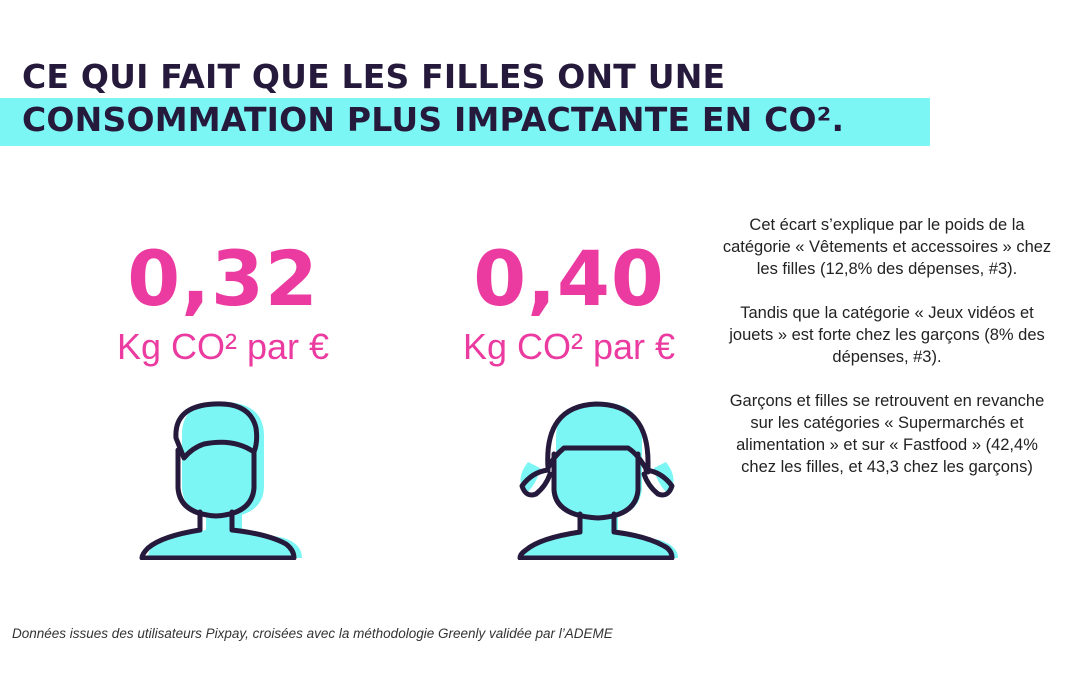  I want to click on boy-stat: 0,32 Kg CO² par €, so click(223, 301).